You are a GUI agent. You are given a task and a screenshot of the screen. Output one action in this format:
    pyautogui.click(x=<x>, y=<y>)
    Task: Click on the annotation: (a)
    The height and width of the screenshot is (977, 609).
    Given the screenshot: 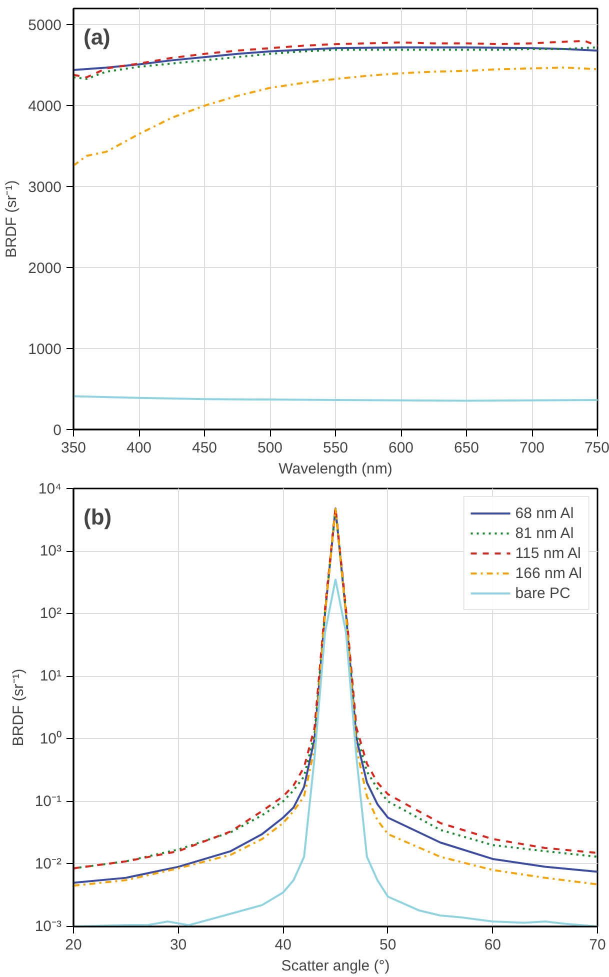 What is the action you would take?
    pyautogui.click(x=97, y=37)
    